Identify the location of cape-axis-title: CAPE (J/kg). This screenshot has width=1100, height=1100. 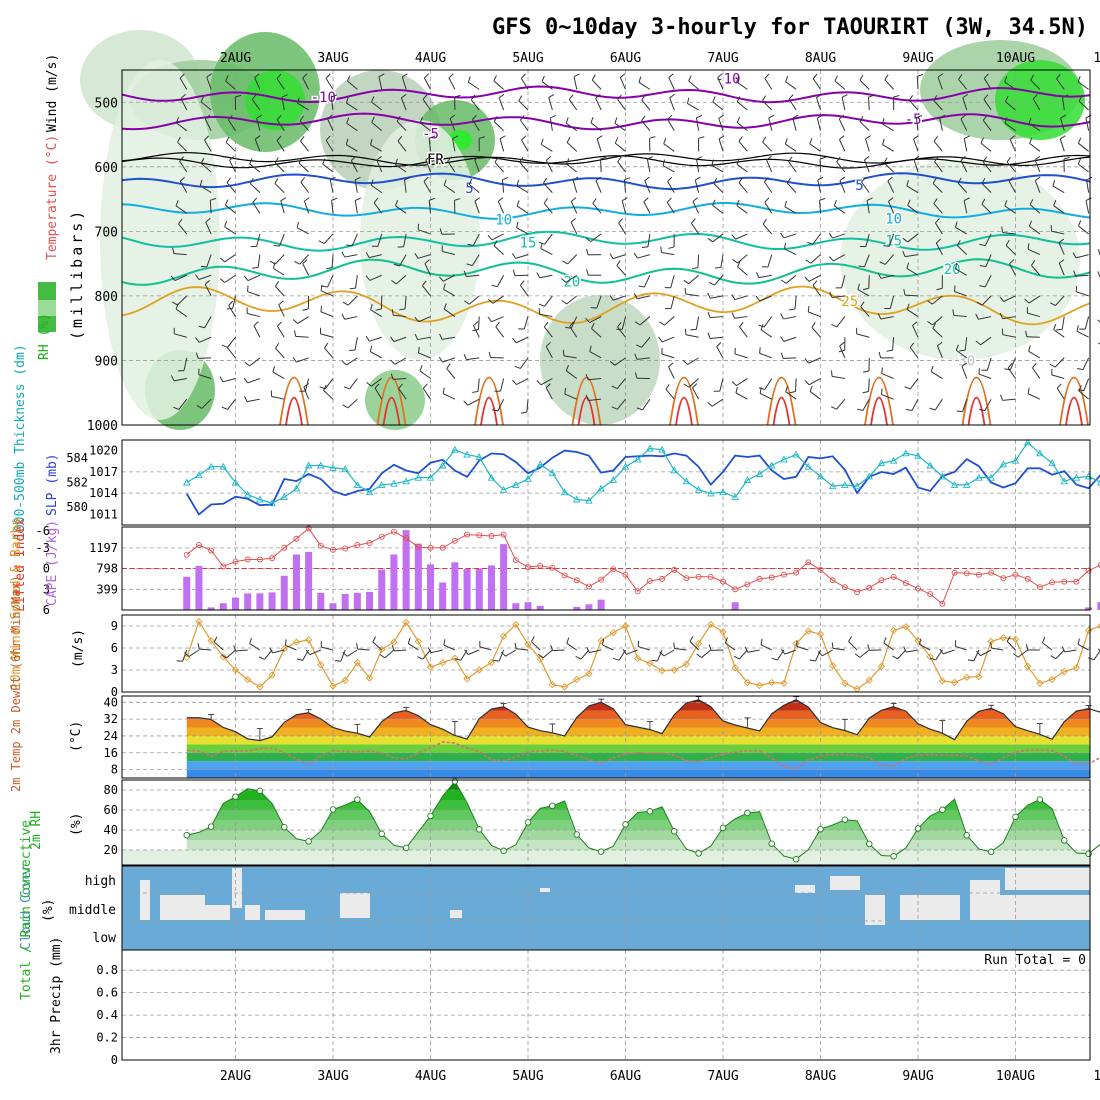
(52, 563).